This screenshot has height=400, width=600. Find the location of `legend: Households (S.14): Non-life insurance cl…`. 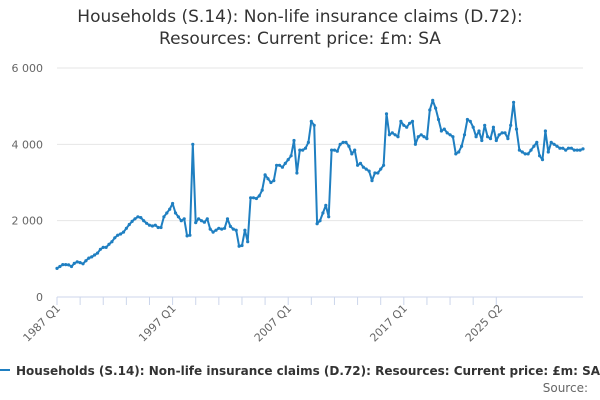

legend: Households (S.14): Non-life insurance cl… is located at coordinates (300, 373).